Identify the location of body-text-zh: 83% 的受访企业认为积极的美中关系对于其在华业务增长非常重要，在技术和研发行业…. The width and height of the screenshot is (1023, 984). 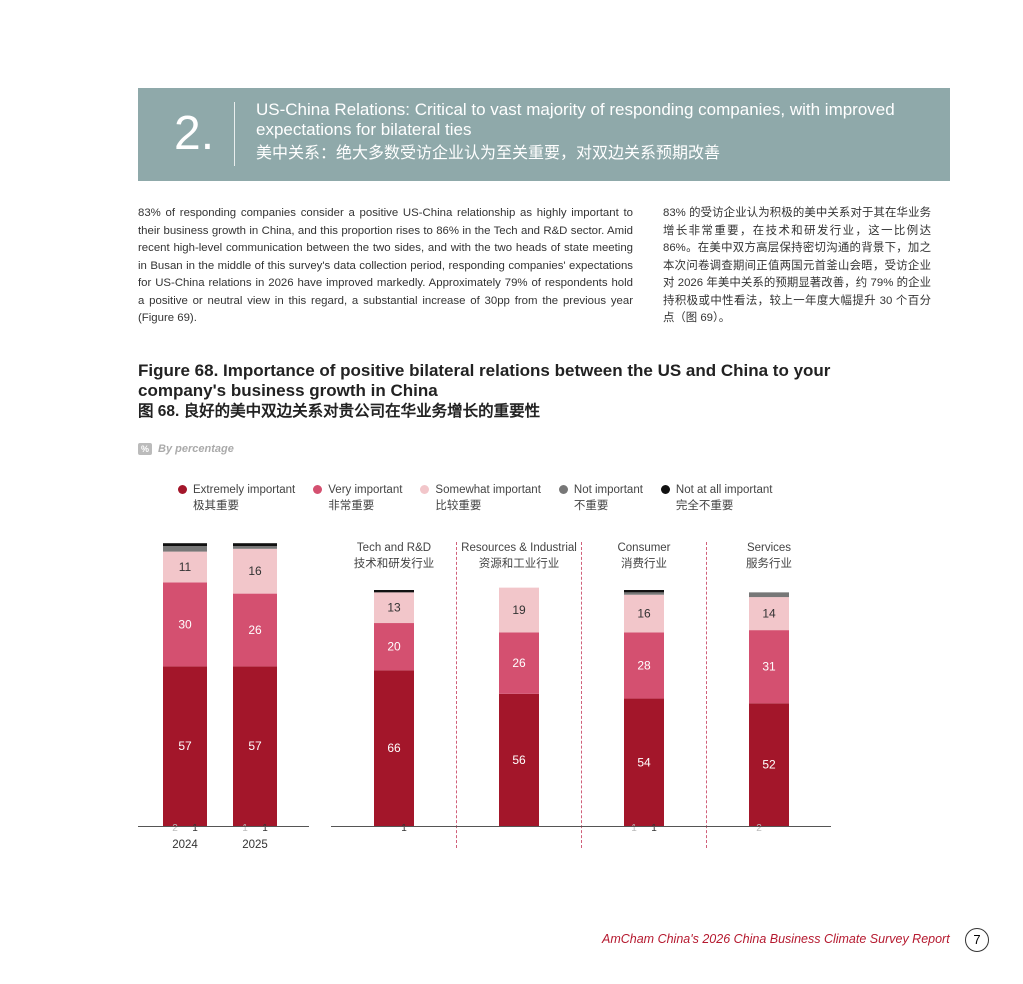
(797, 265).